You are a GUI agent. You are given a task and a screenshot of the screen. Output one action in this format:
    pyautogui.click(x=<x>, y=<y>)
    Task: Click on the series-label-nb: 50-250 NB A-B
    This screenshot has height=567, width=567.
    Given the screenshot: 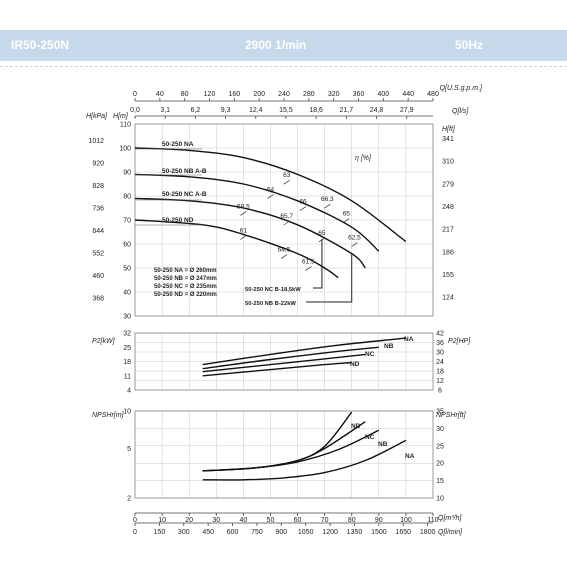 What is the action you would take?
    pyautogui.click(x=184, y=171)
    